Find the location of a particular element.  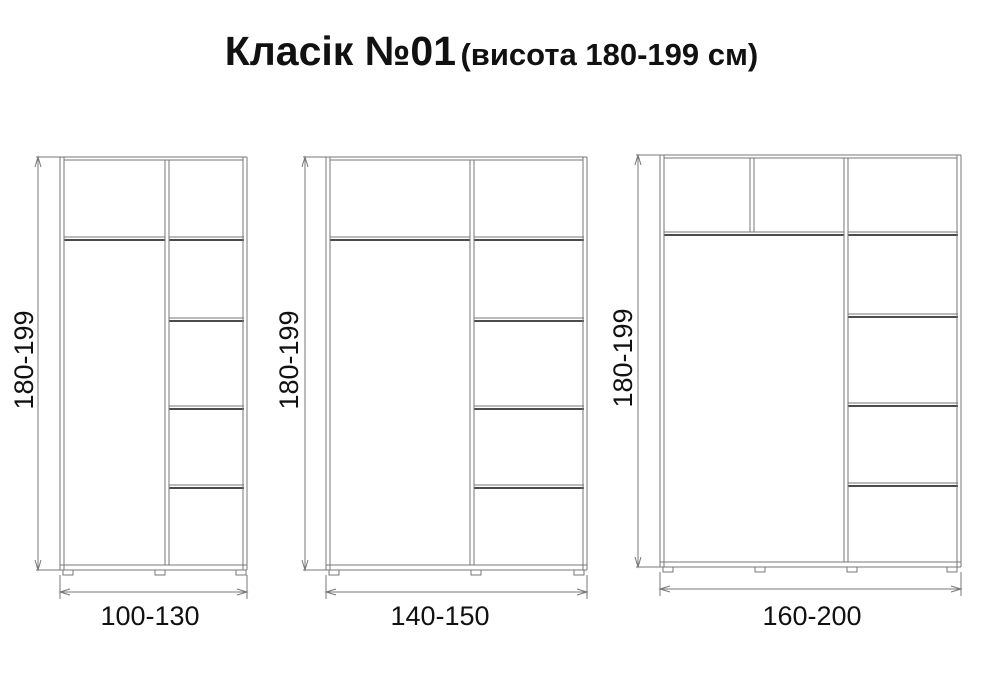

width-label: 160-200 is located at coordinates (811, 616).